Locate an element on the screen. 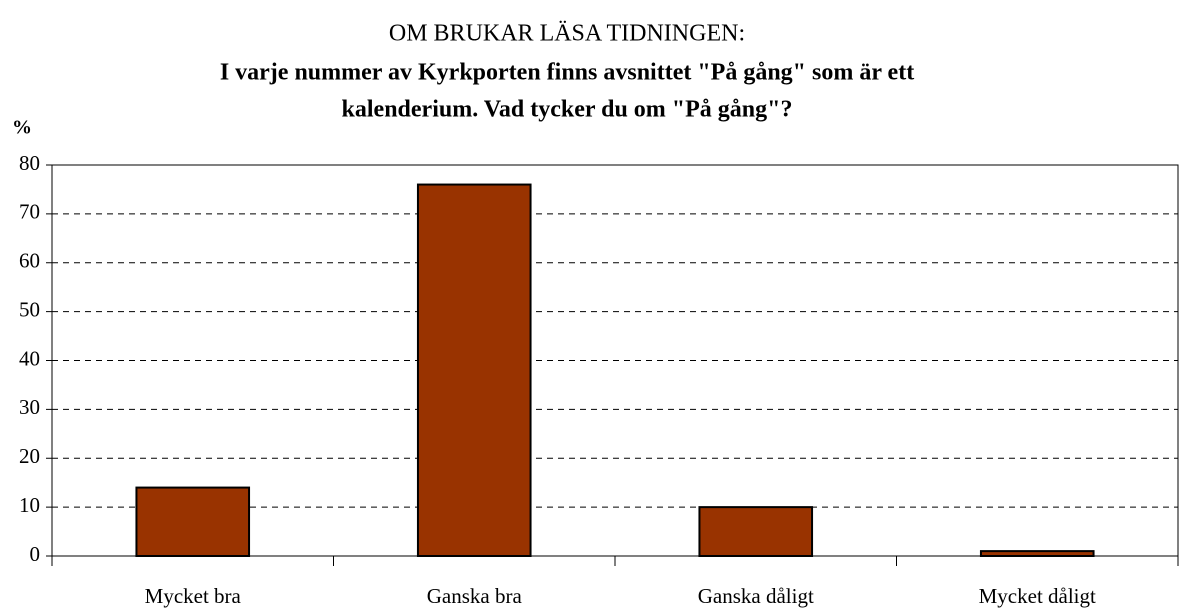  chart-subtitle: kalenderium. Vad tycker du om "På gång"? is located at coordinates (567, 110).